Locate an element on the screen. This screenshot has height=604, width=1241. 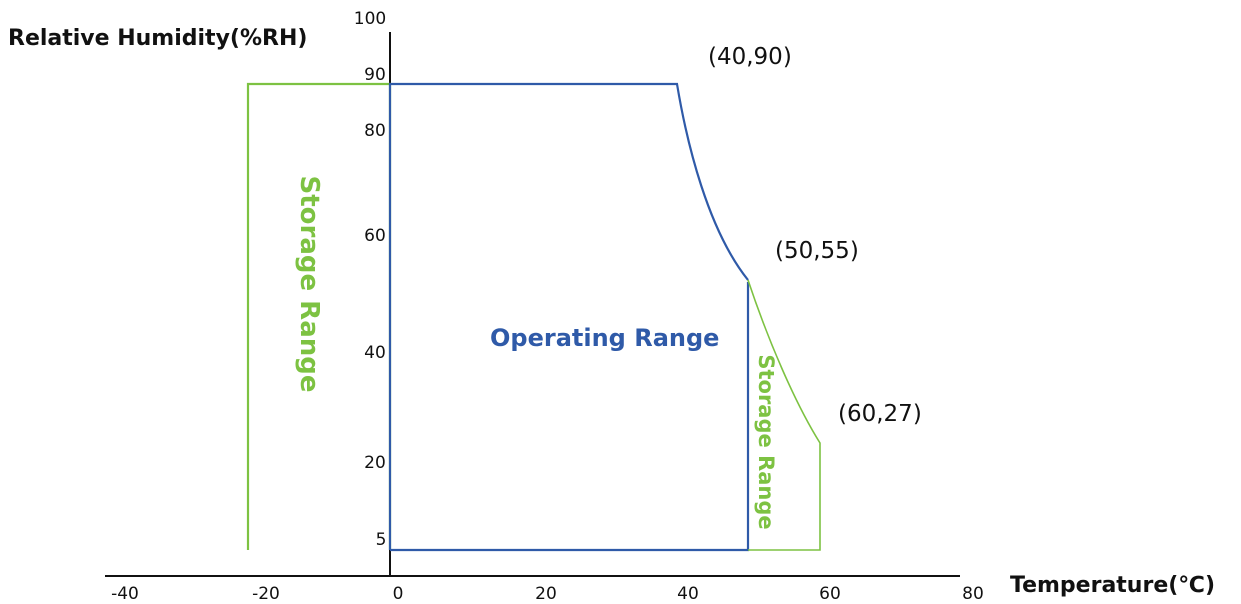
x-tick-label: -20 is located at coordinates (266, 594).